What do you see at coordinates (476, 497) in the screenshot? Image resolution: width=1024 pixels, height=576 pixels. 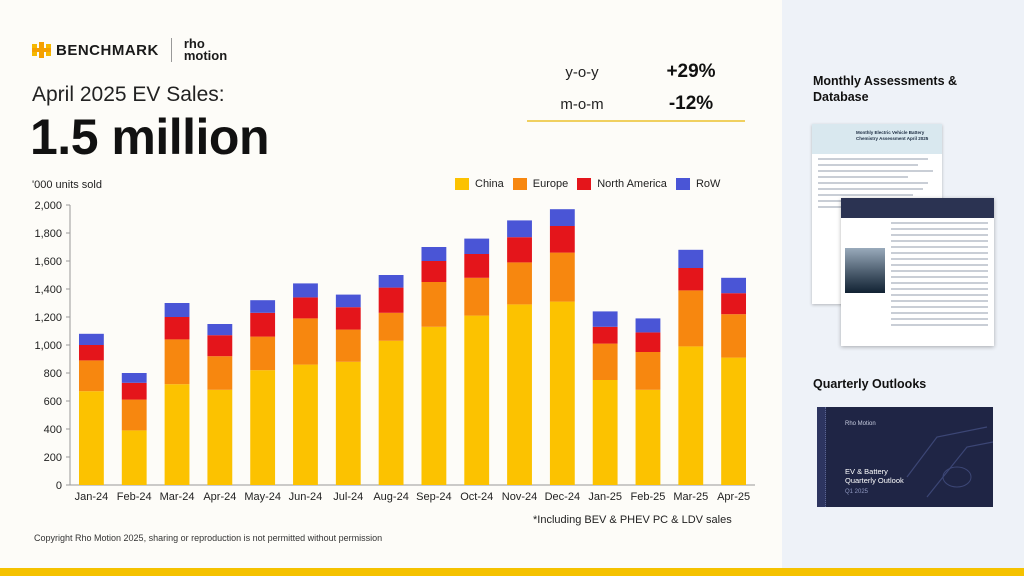 I see `x-tick-label: Oct-24` at bounding box center [476, 497].